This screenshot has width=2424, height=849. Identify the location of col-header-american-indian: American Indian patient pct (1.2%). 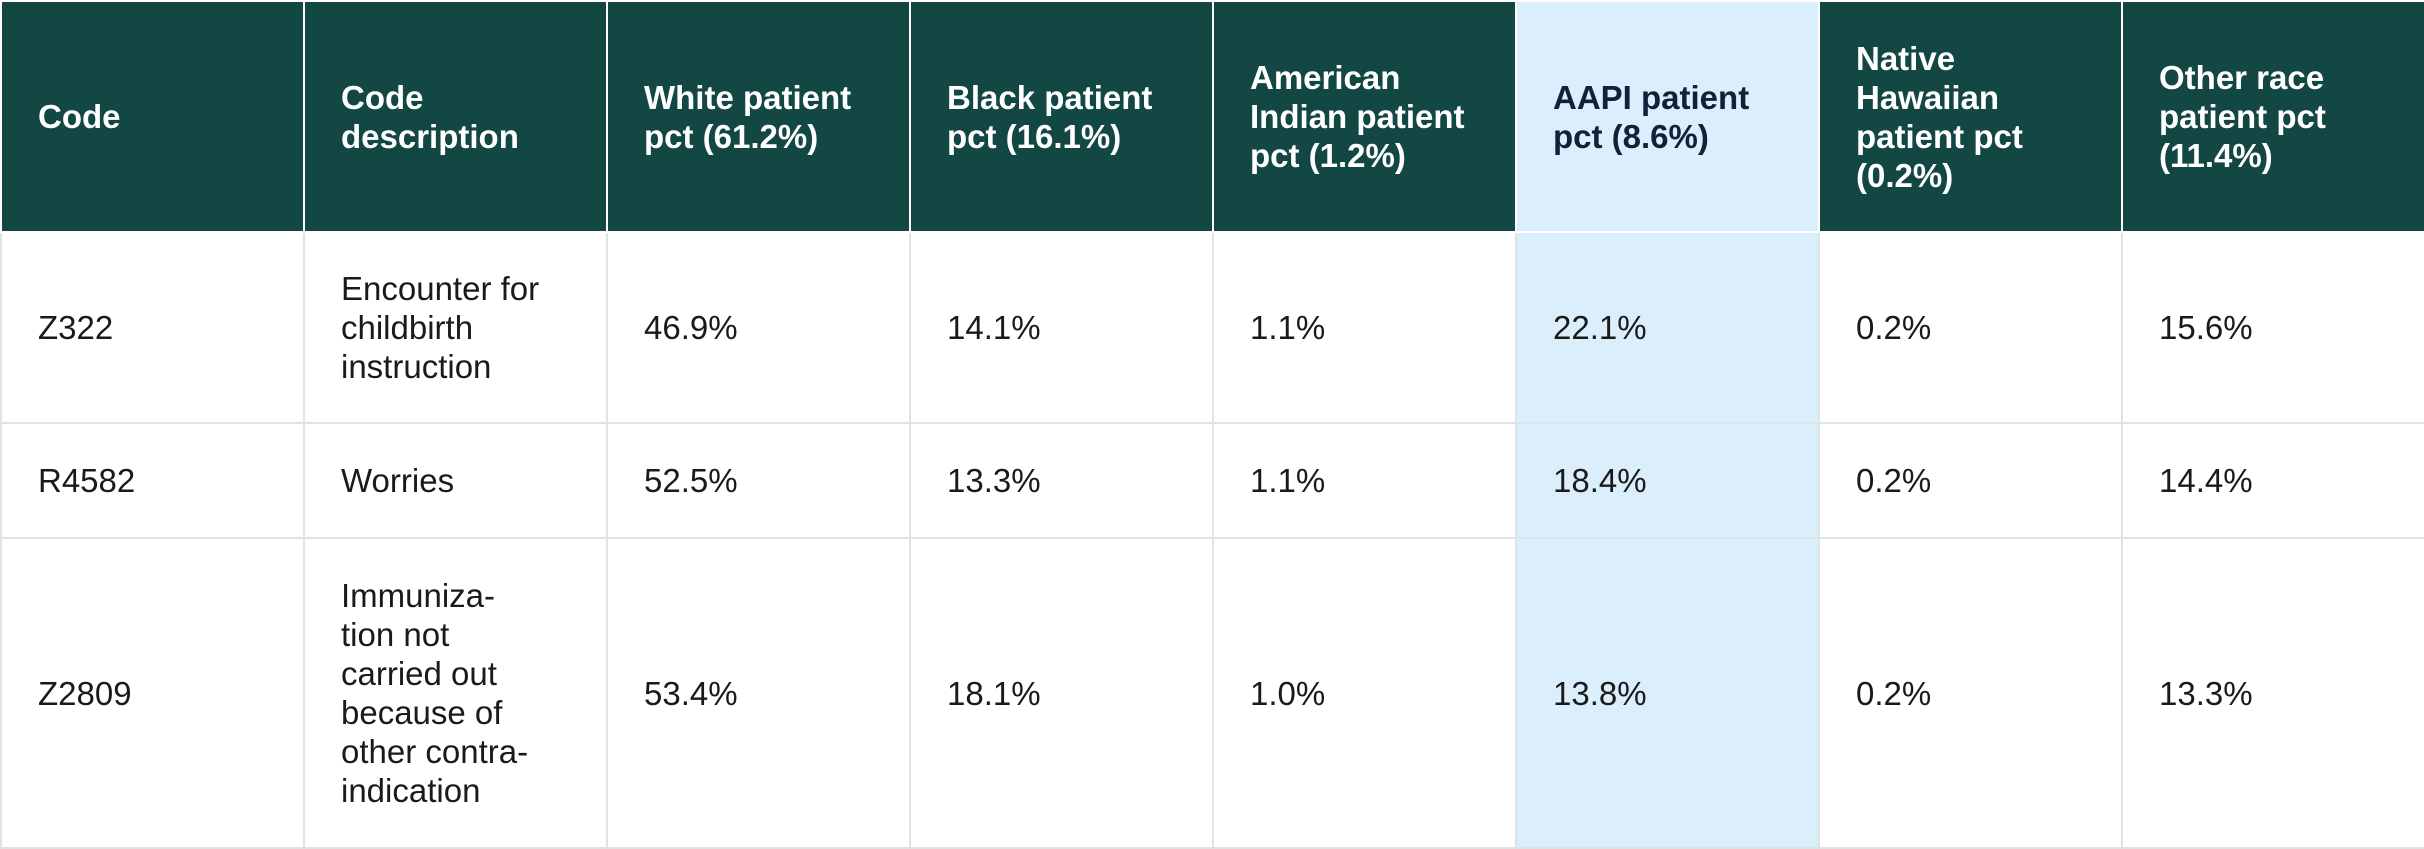
(1364, 116).